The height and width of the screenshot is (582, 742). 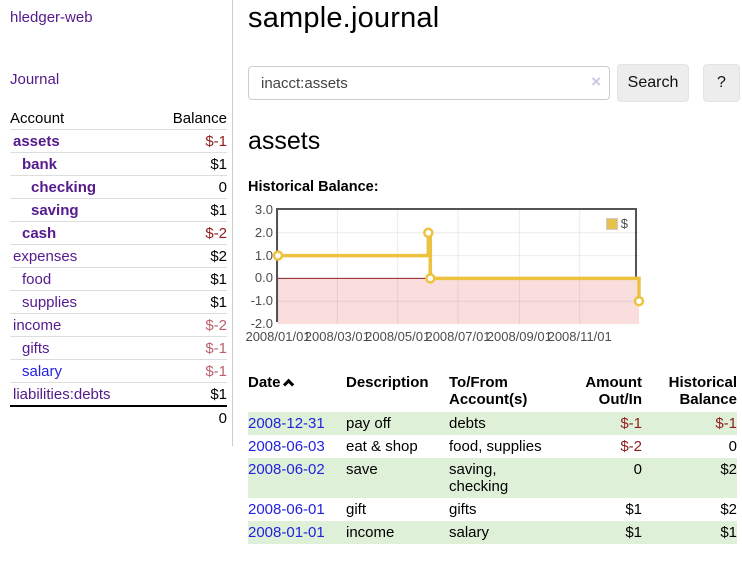 I want to click on y-axis-tick-label: 3.0, so click(x=263, y=209).